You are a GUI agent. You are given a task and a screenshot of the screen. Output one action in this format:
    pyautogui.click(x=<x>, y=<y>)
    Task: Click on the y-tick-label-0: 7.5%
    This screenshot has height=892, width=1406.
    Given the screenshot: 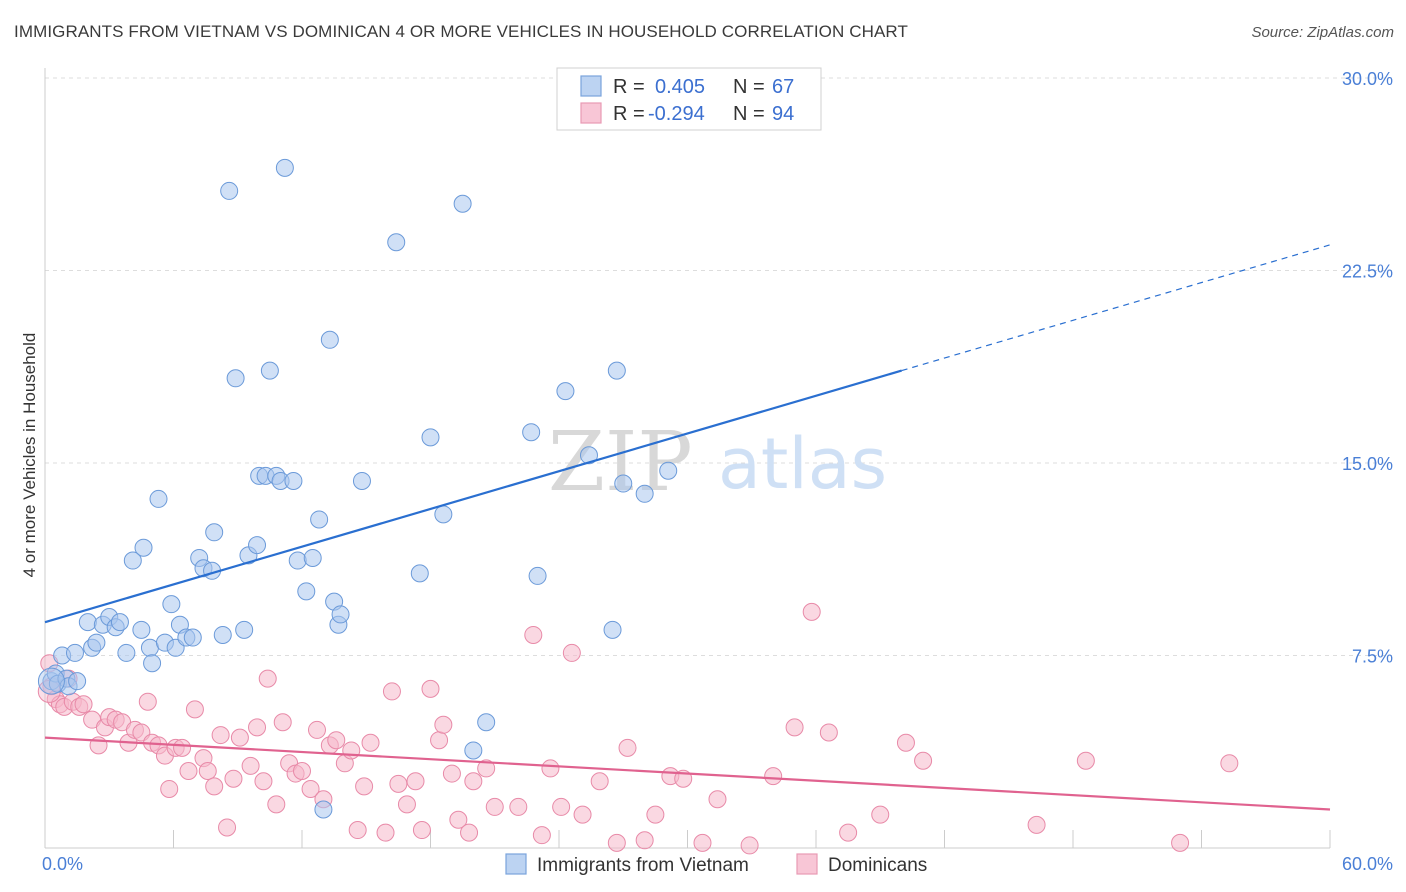 What is the action you would take?
    pyautogui.click(x=1372, y=657)
    